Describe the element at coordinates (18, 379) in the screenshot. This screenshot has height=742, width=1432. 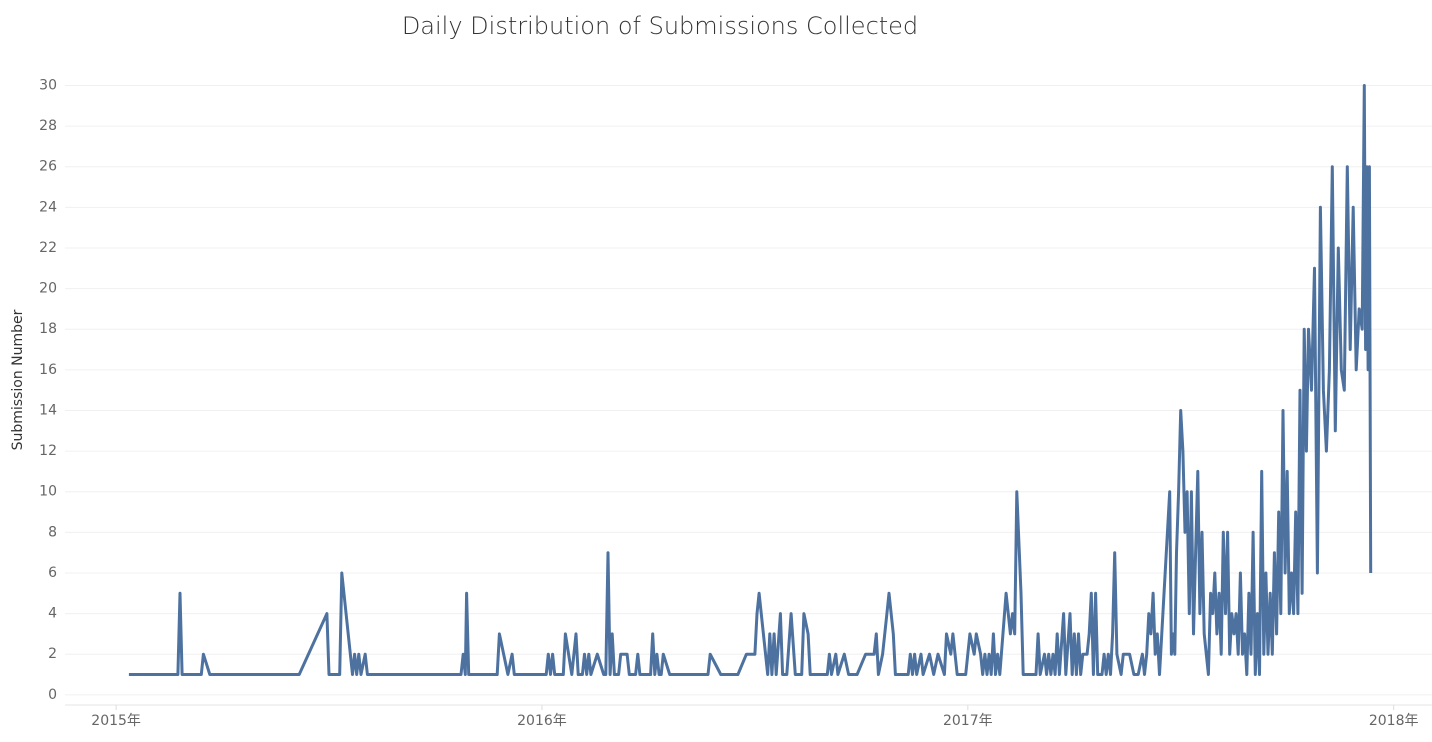
I see `y-axis-label: Submission Number` at that location.